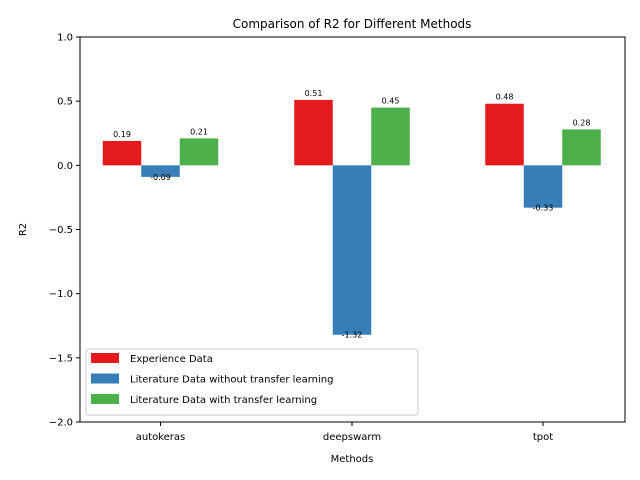  What do you see at coordinates (61, 358) in the screenshot?
I see `y-tick-label: −1.5` at bounding box center [61, 358].